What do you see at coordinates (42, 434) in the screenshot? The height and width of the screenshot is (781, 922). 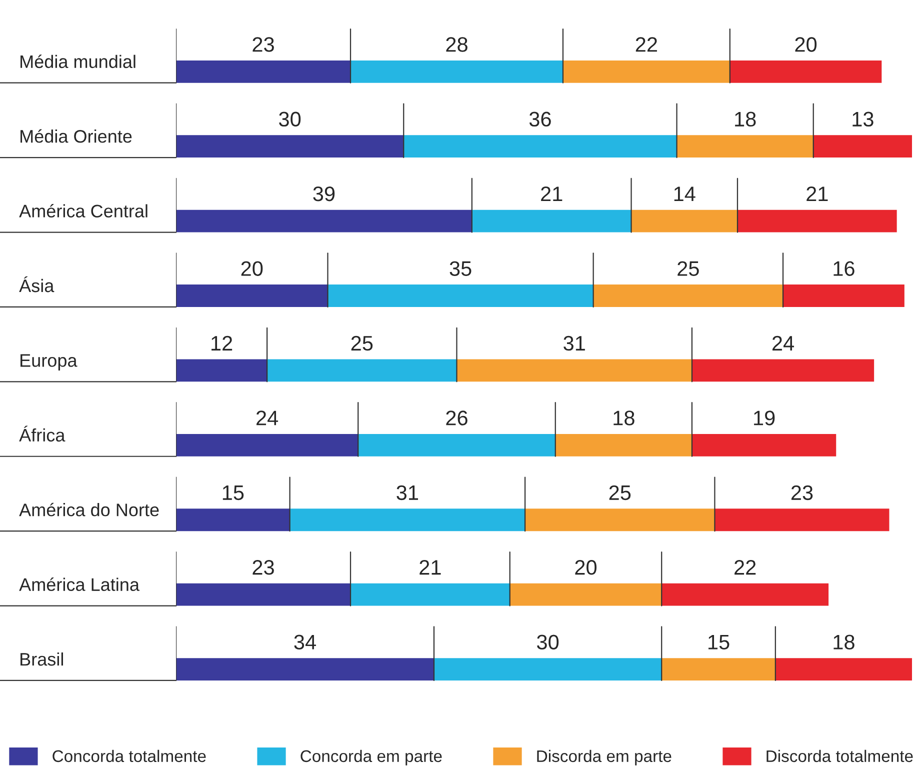 I see `y-tick-label: África` at bounding box center [42, 434].